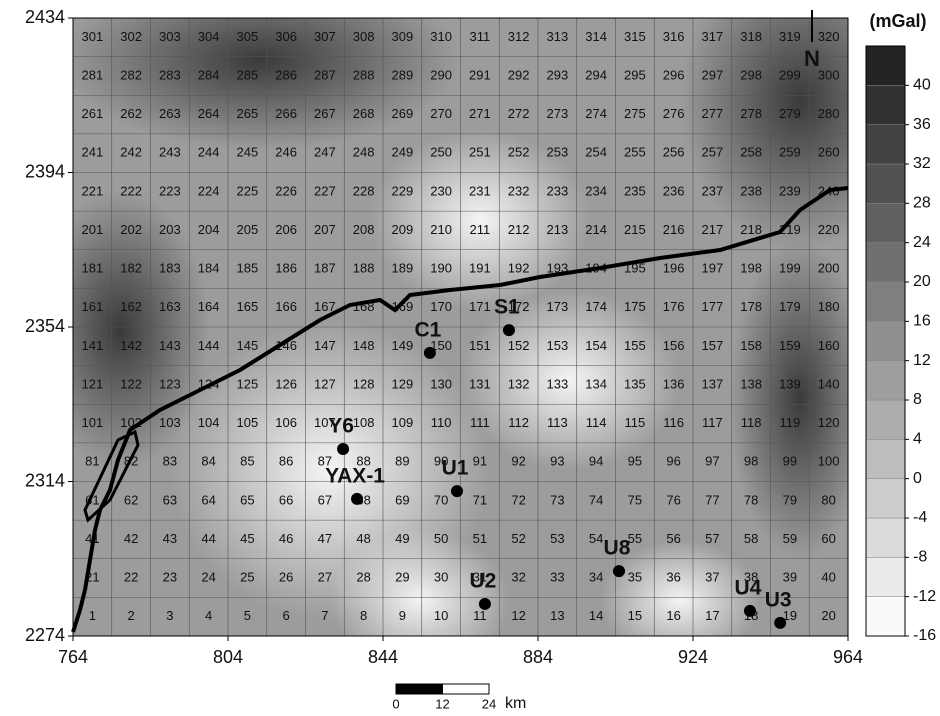  I want to click on cell-number: 209, so click(403, 229).